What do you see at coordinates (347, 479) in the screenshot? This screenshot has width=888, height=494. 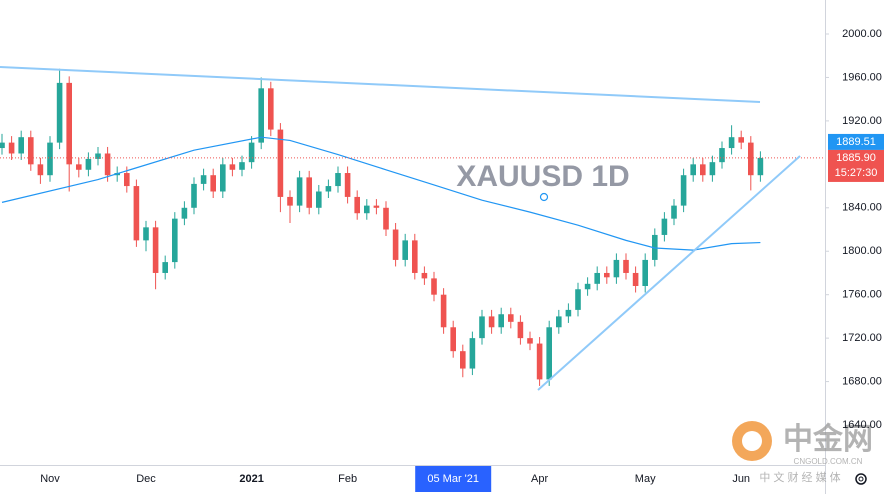 I see `x-tick-label: Feb` at bounding box center [347, 479].